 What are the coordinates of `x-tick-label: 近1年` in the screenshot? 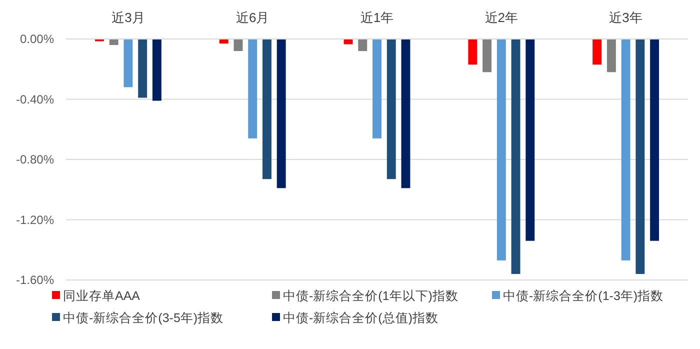 It's located at (377, 17).